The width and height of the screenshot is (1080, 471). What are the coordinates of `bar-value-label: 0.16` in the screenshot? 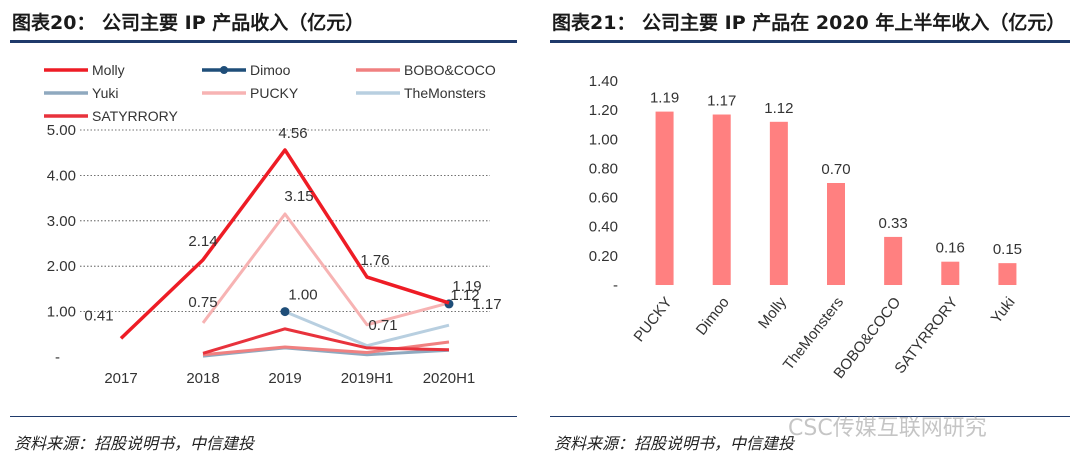 It's located at (950, 248).